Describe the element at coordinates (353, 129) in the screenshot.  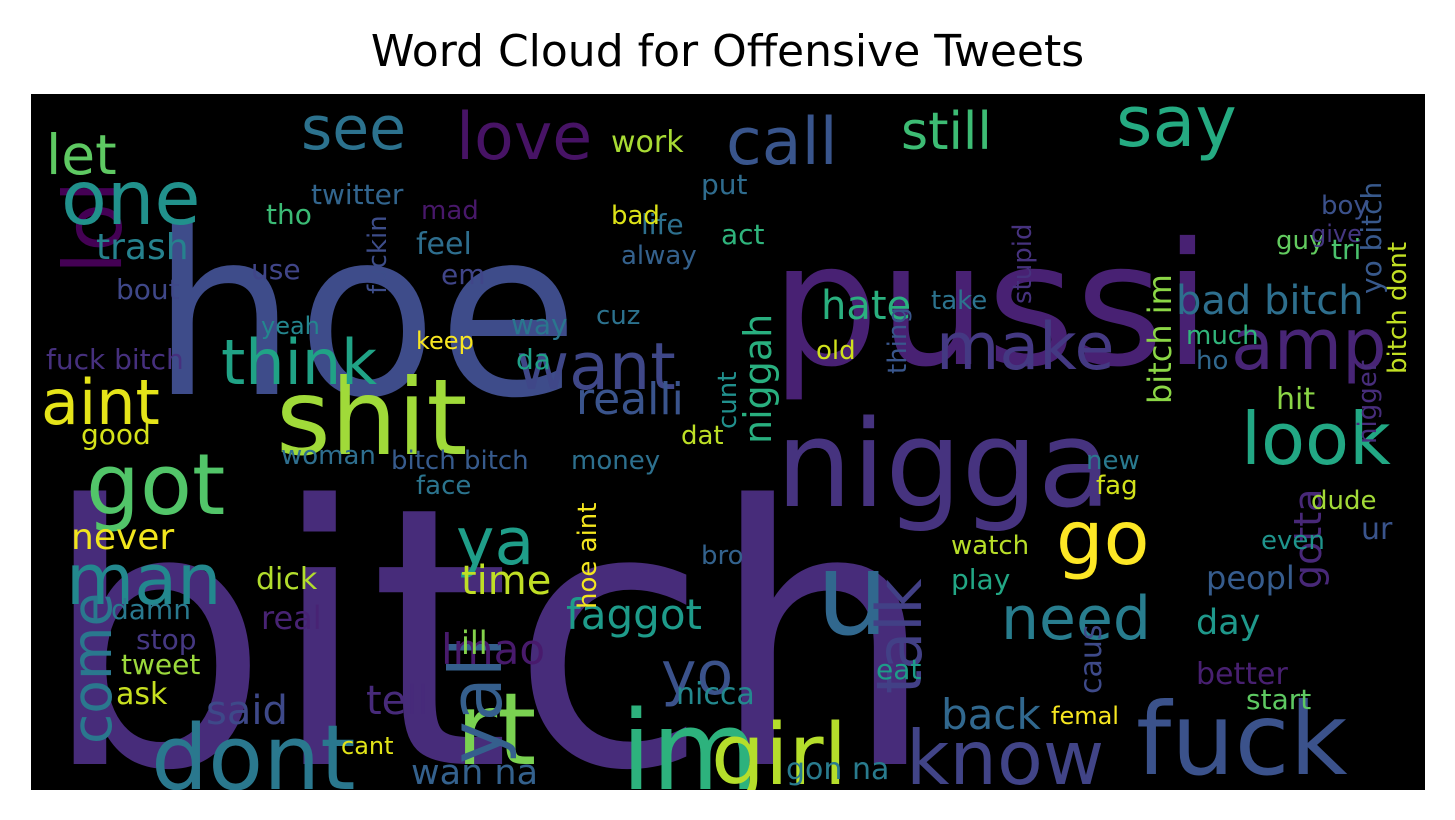
I see `cloud-word-see: see` at that location.